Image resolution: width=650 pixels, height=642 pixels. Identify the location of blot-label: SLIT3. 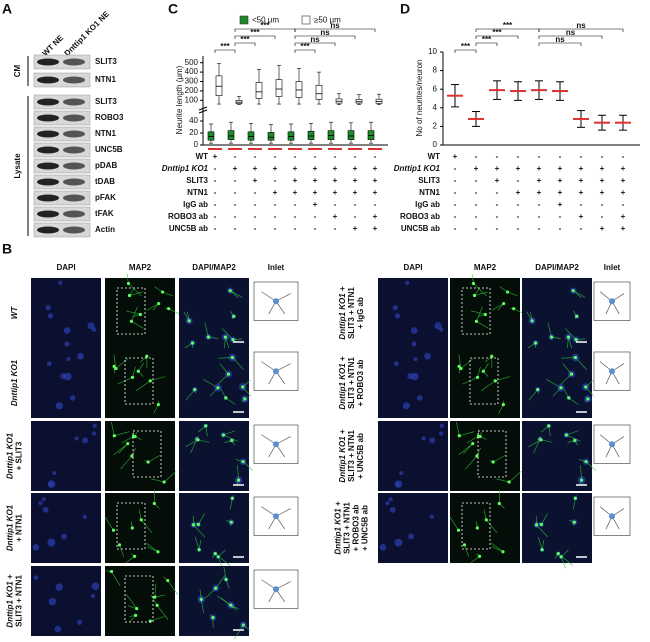
(106, 101).